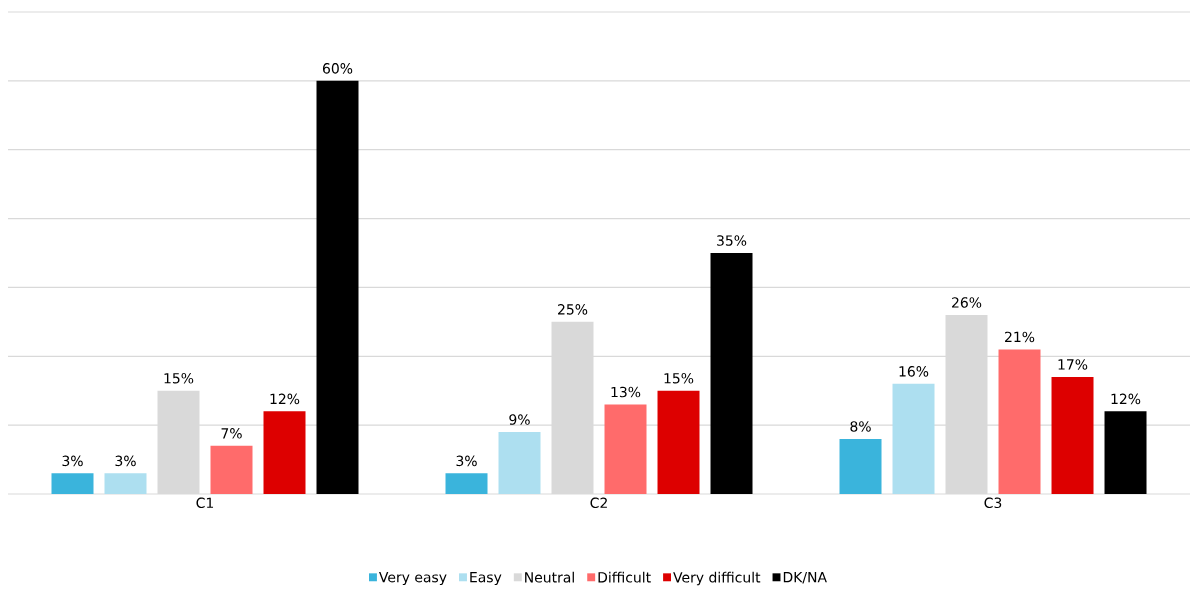  I want to click on legend-label: Very difficult, so click(717, 578).